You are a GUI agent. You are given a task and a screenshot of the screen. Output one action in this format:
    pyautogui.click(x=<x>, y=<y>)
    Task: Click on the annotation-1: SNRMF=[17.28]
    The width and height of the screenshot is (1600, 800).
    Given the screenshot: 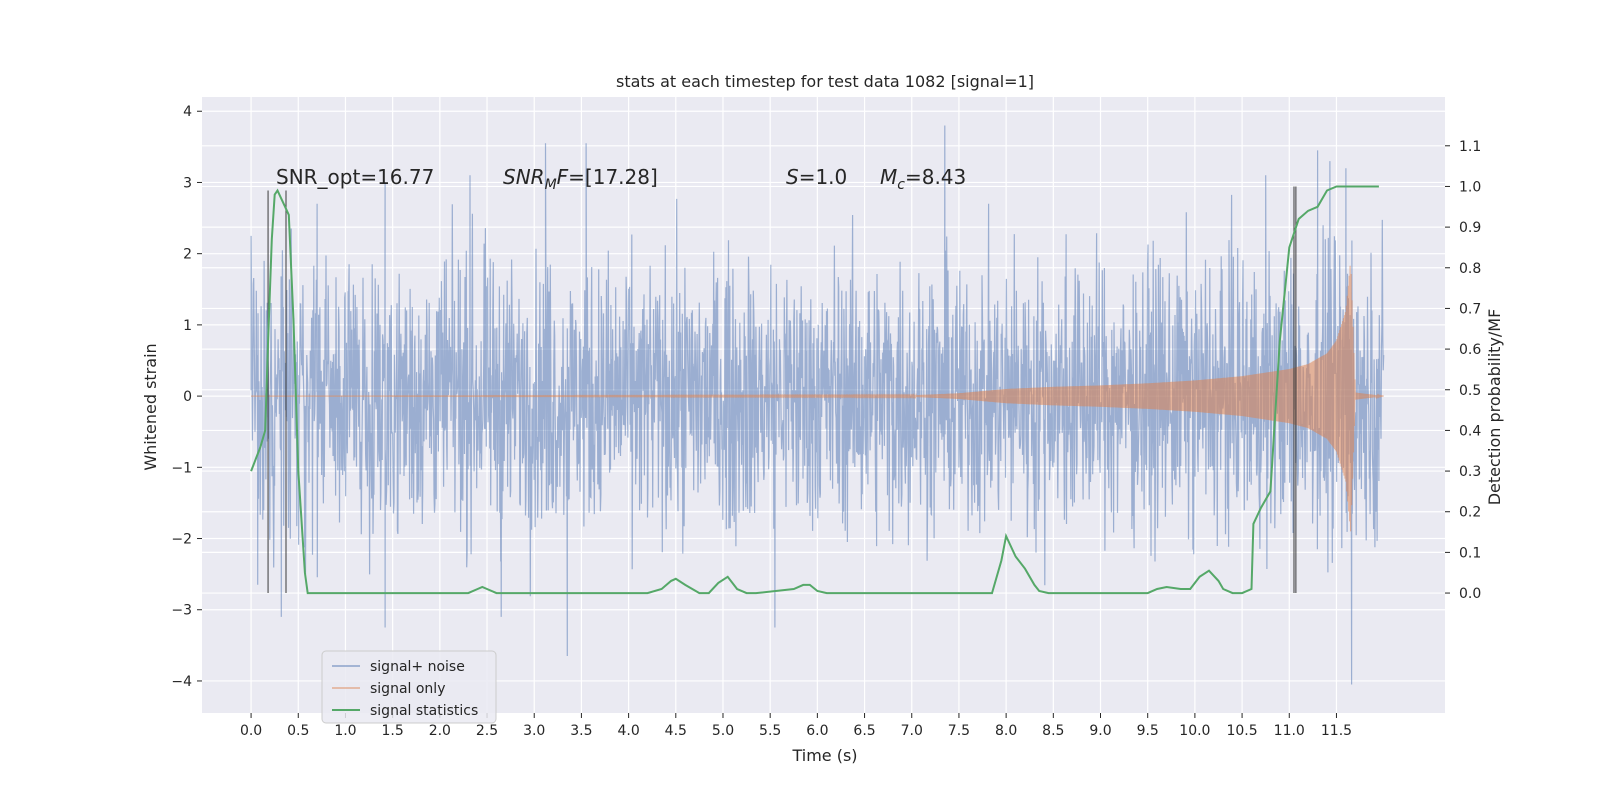 What is the action you would take?
    pyautogui.click(x=580, y=179)
    